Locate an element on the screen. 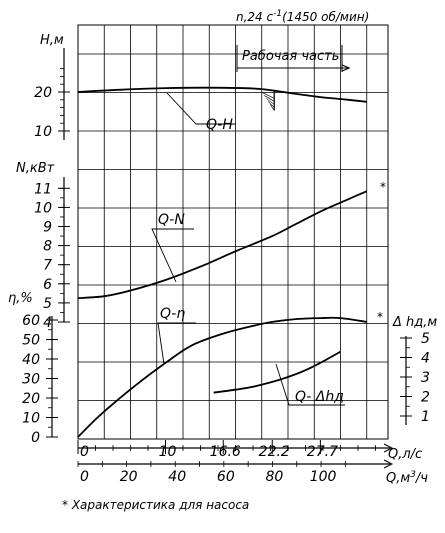 The image size is (445, 533). q-dh-label-leader is located at coordinates (310, 384).